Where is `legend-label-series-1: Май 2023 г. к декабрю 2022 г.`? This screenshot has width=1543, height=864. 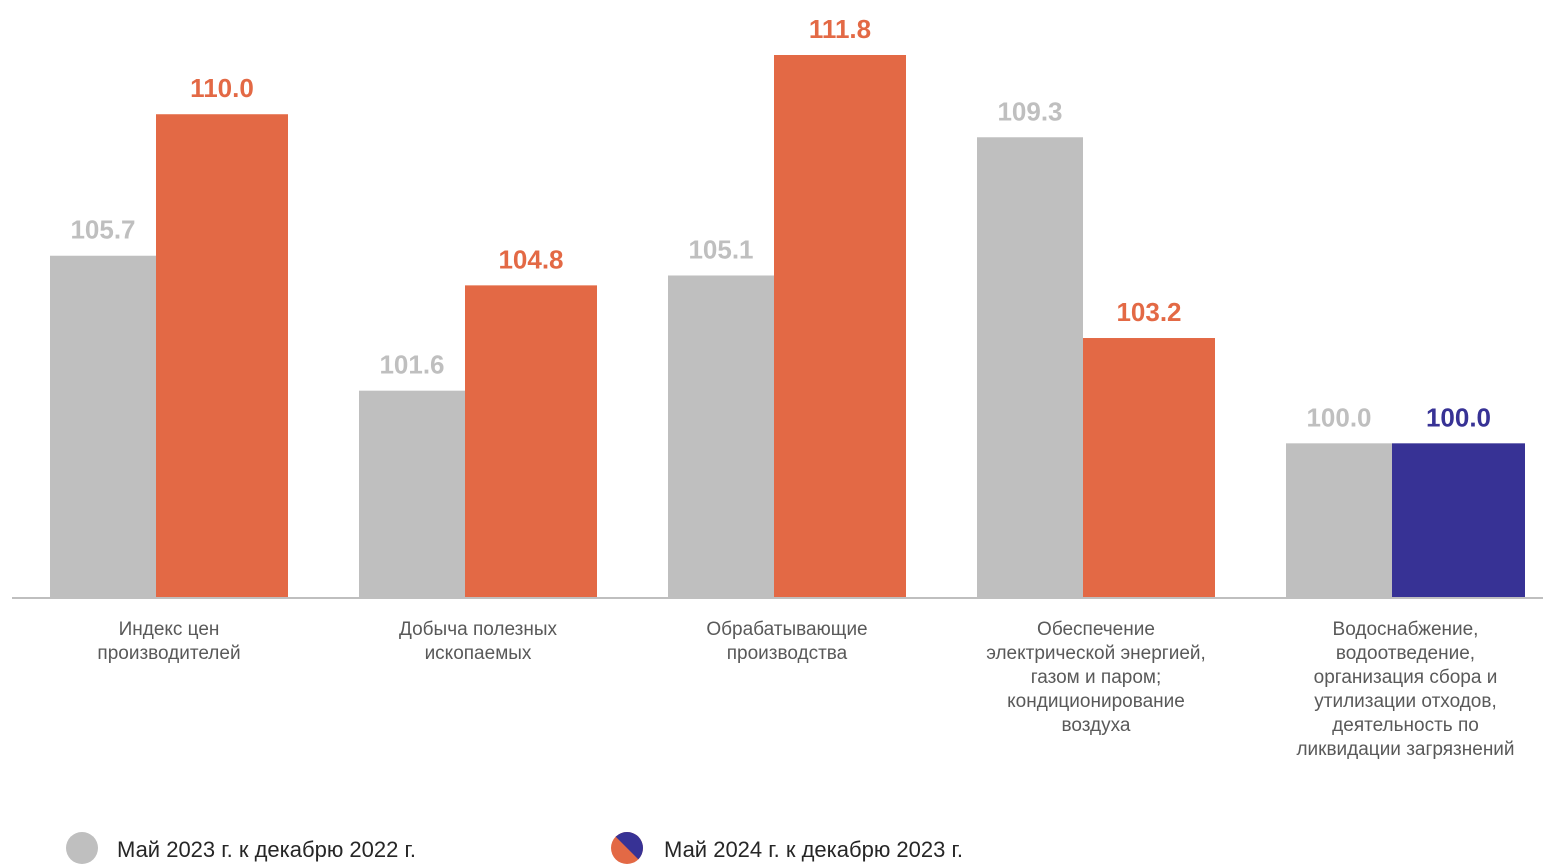 legend-label-series-1: Май 2023 г. к декабрю 2022 г. is located at coordinates (266, 849).